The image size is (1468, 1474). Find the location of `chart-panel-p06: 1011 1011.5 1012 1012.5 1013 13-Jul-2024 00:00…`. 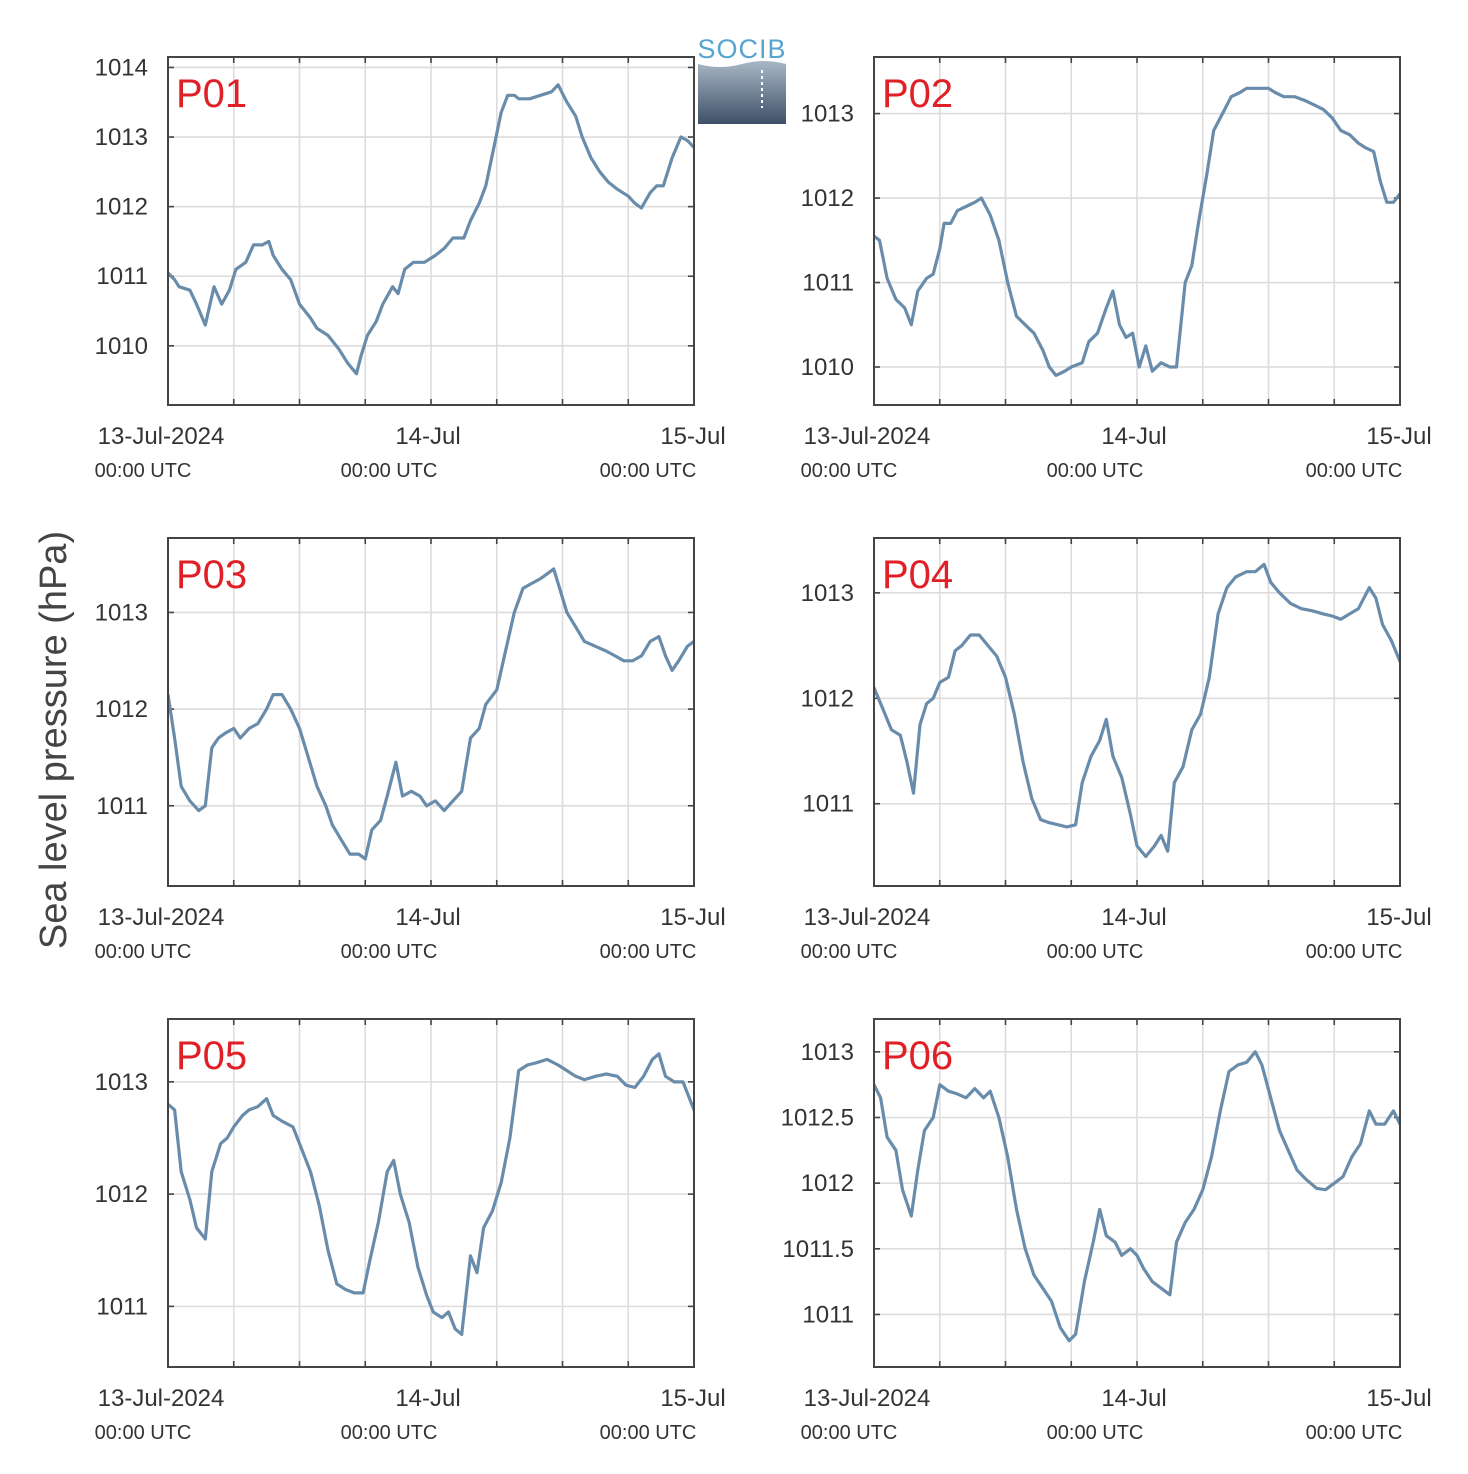

chart-panel-p06: 1011 1011.5 1012 1012.5 1013 13-Jul-2024 00:00… is located at coordinates (1106, 1231).